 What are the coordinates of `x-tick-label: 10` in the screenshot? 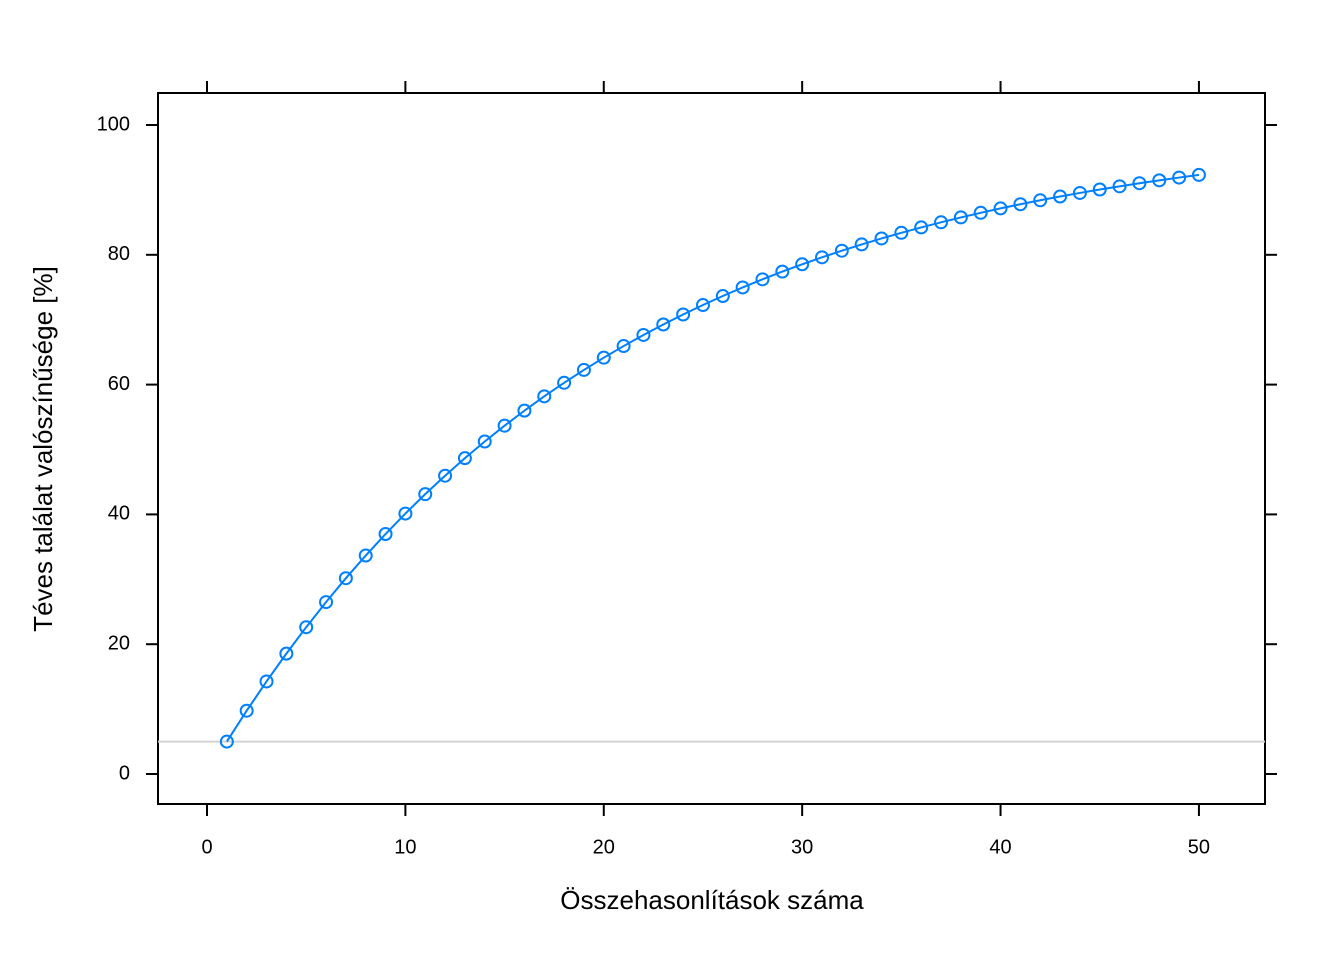 It's located at (405, 847).